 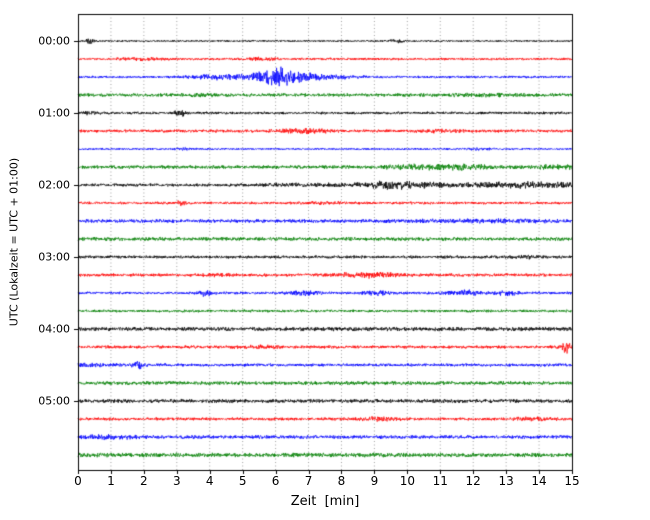 I want to click on x-tick-label: 13, so click(x=506, y=481).